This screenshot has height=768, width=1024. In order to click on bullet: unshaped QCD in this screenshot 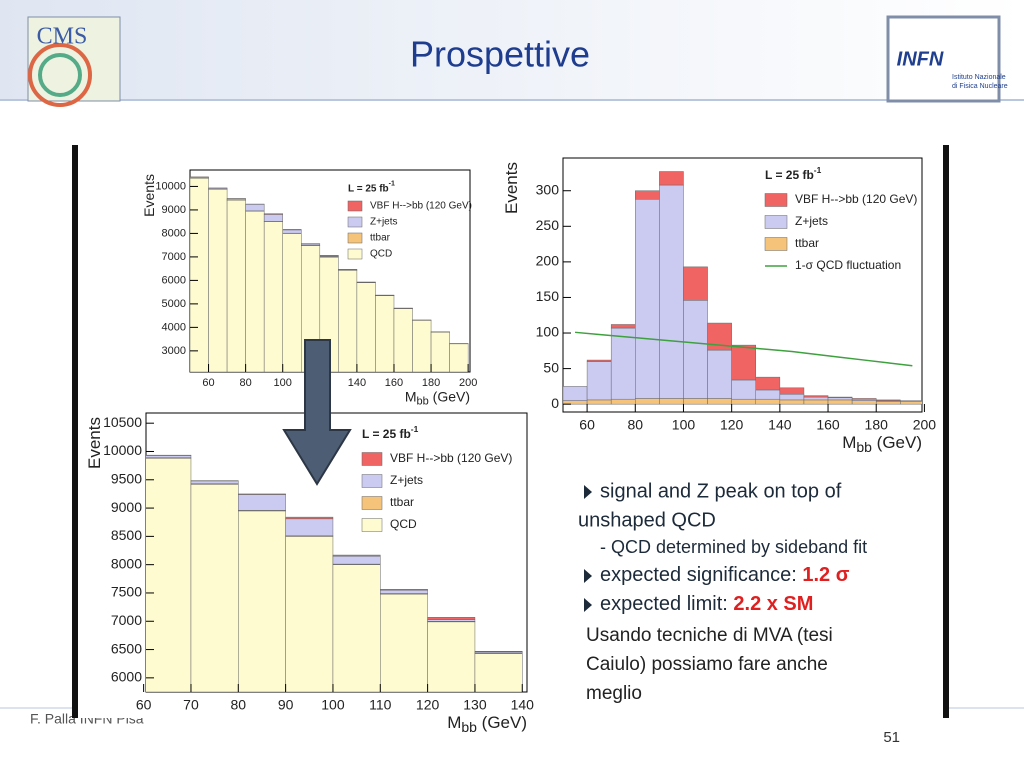, I will do `click(647, 520)`.